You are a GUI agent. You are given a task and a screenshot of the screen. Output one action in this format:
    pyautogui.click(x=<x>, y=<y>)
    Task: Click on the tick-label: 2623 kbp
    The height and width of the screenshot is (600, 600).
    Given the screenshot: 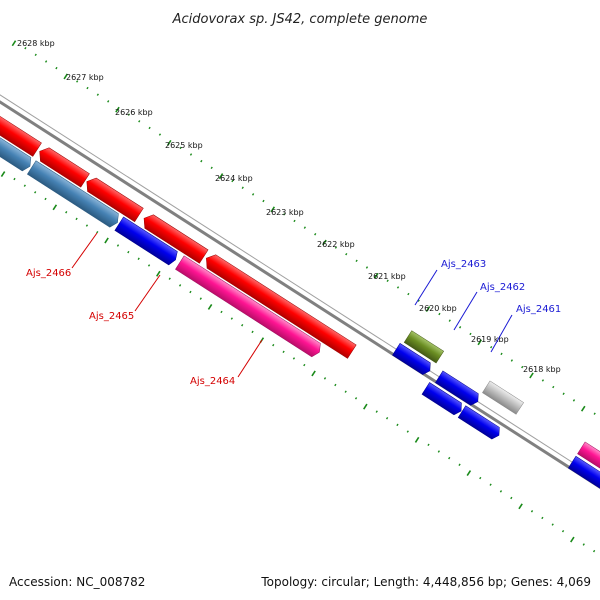 What is the action you would take?
    pyautogui.click(x=285, y=212)
    